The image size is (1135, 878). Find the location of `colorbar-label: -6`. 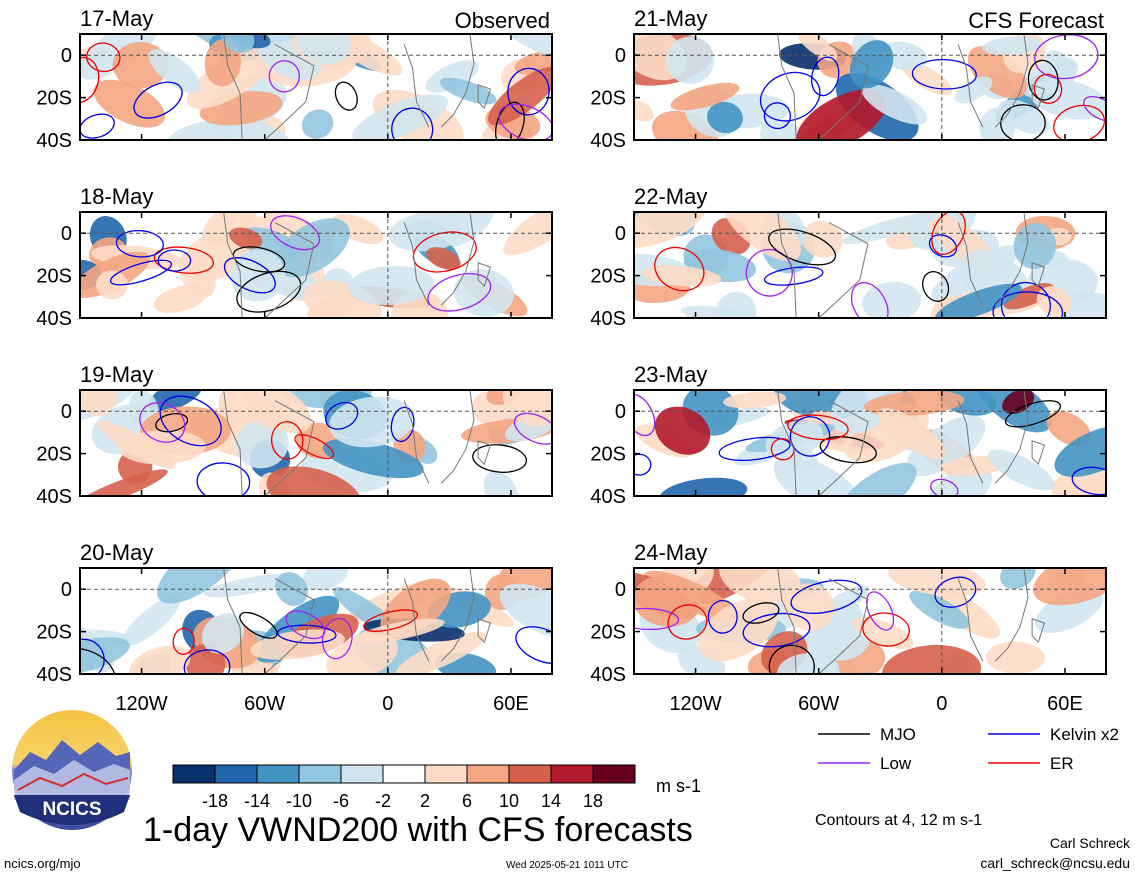

colorbar-label: -6 is located at coordinates (341, 801).